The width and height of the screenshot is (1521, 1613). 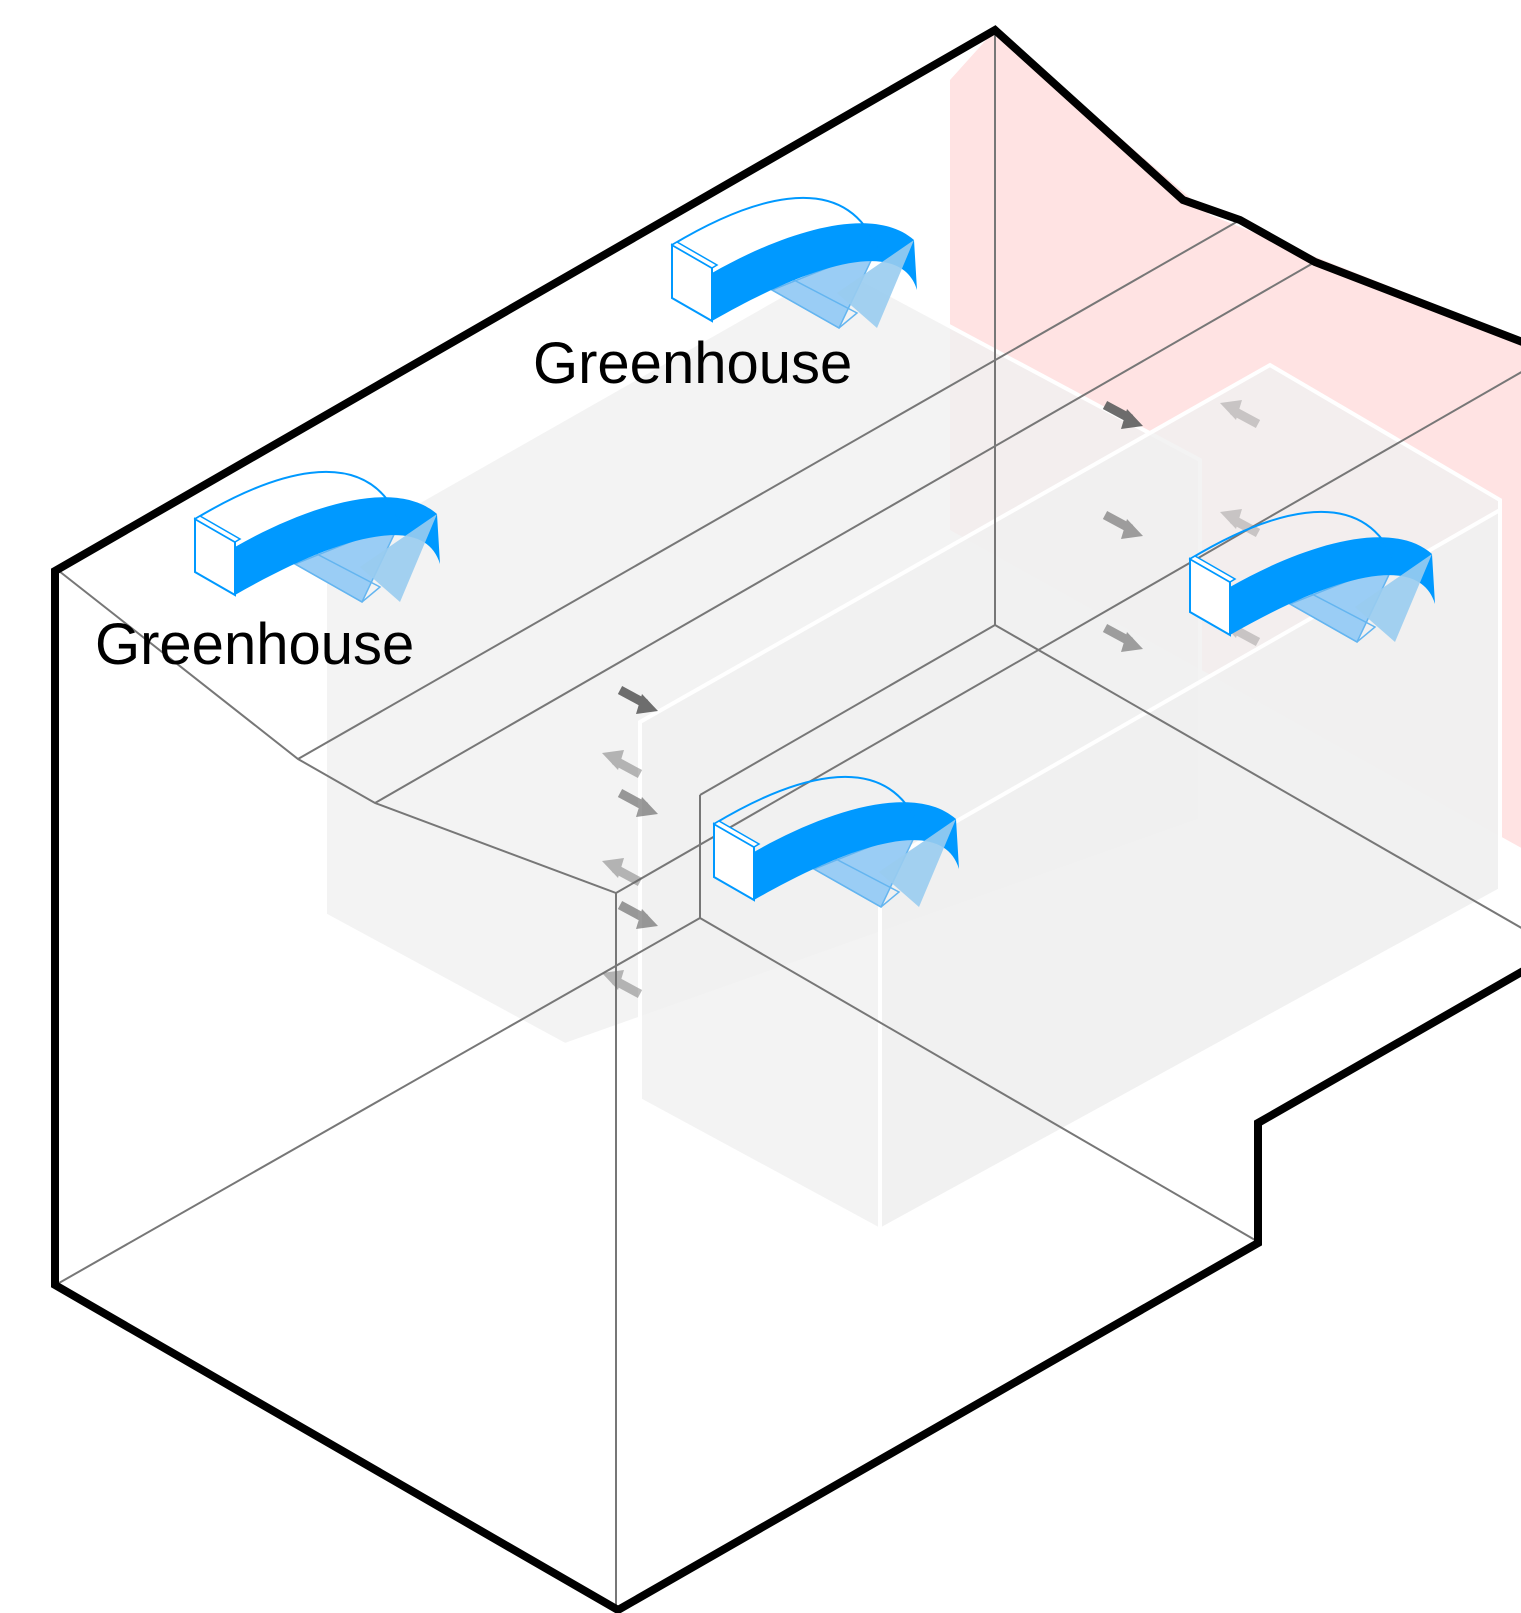 What do you see at coordinates (692, 363) in the screenshot?
I see `greenhouse-label-upper: Greenhouse` at bounding box center [692, 363].